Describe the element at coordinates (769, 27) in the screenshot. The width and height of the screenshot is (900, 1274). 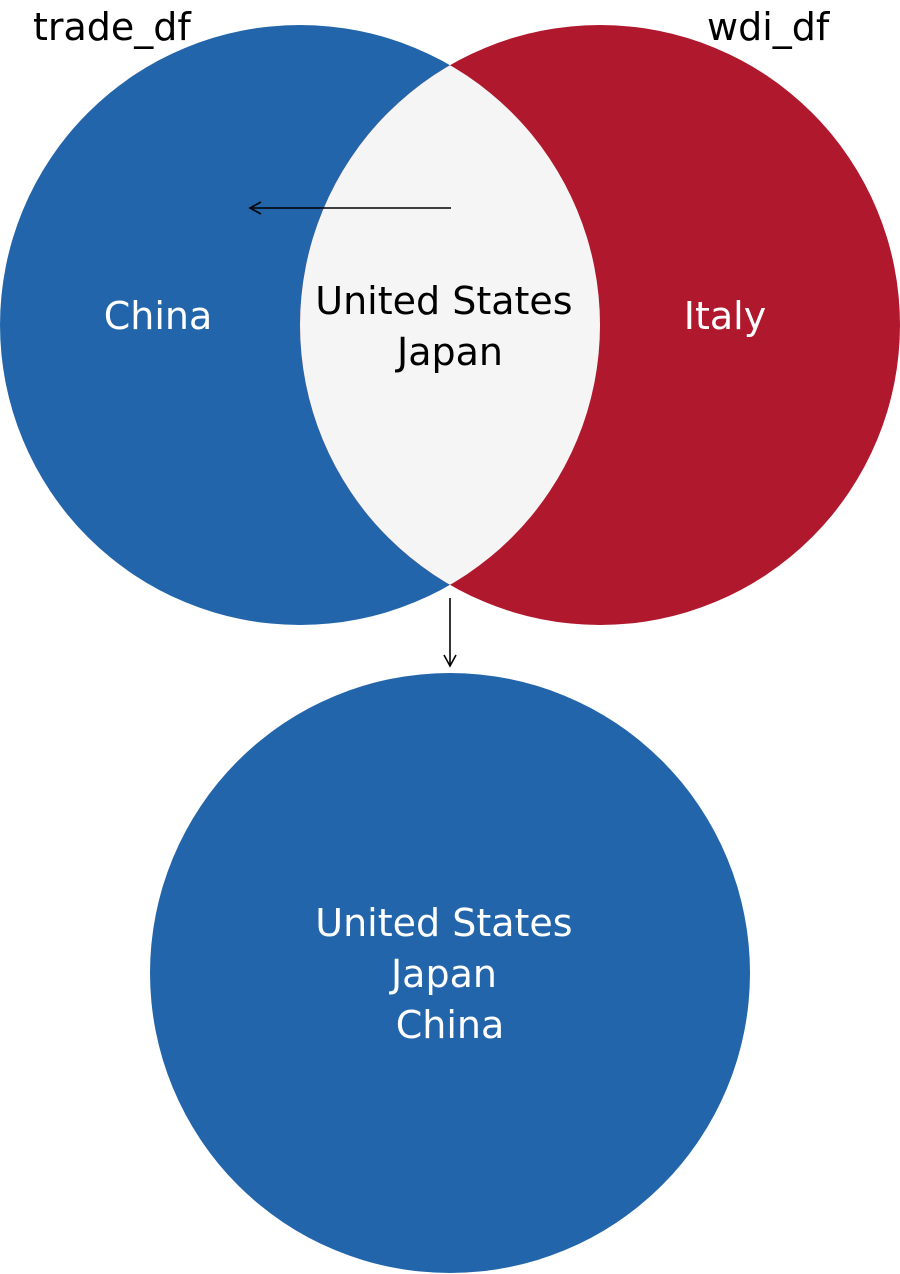
I see `wdi-df-label: wdi_df` at that location.